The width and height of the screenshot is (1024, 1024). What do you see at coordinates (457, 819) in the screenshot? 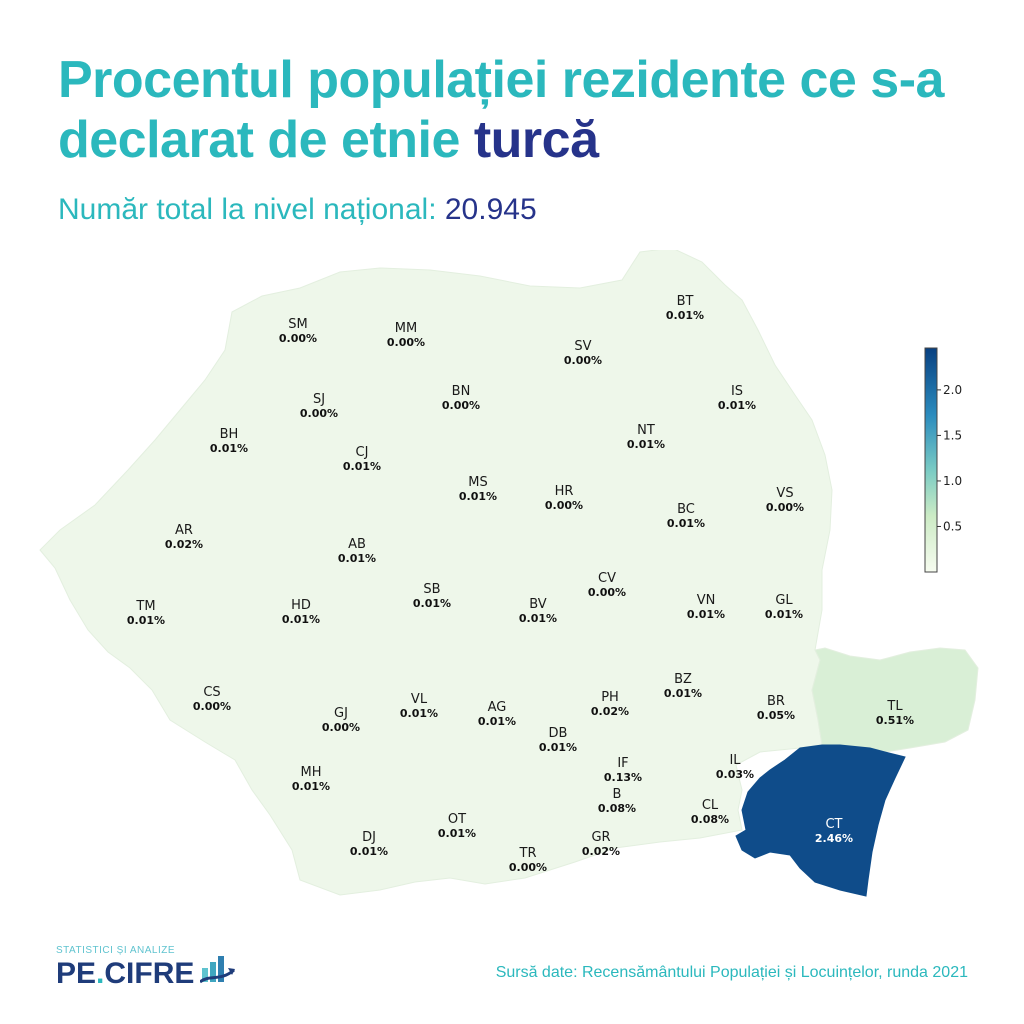
I see `county-code-ot: OT` at bounding box center [457, 819].